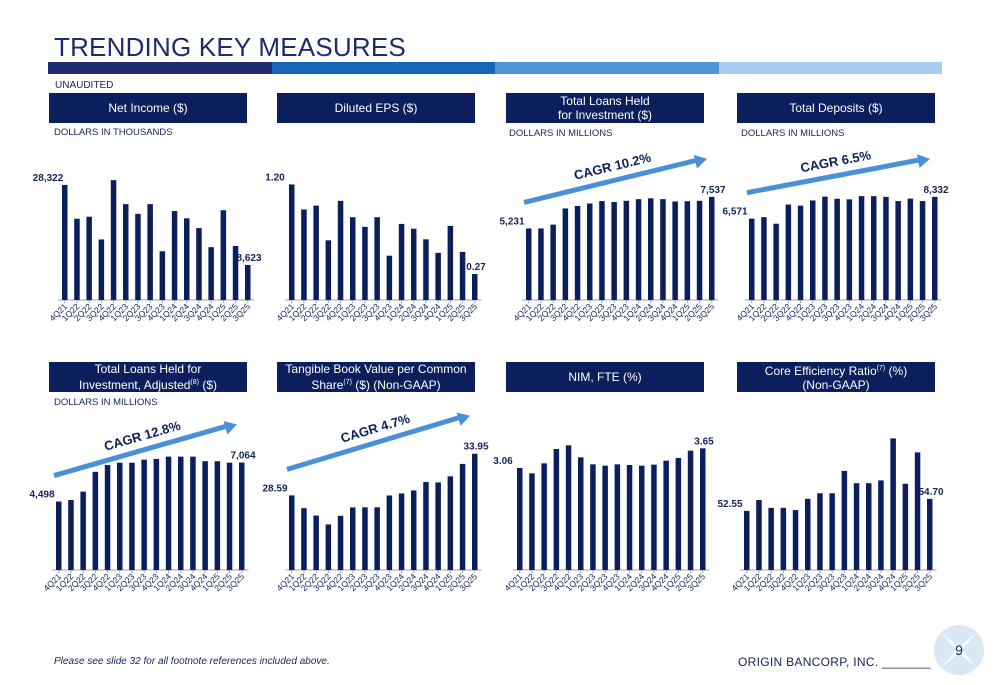 The image size is (1000, 685). What do you see at coordinates (935, 190) in the screenshot?
I see `data-label: 8,332` at bounding box center [935, 190].